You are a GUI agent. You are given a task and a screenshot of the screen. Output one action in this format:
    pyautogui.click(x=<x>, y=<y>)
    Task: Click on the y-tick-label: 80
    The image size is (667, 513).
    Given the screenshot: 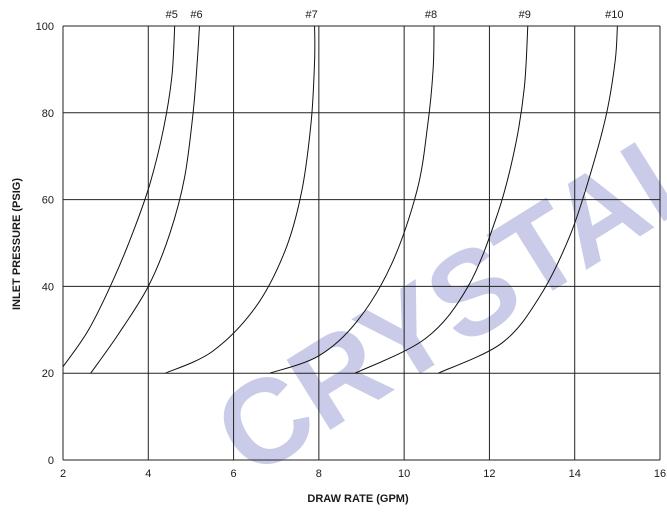 What is the action you would take?
    pyautogui.click(x=48, y=114)
    